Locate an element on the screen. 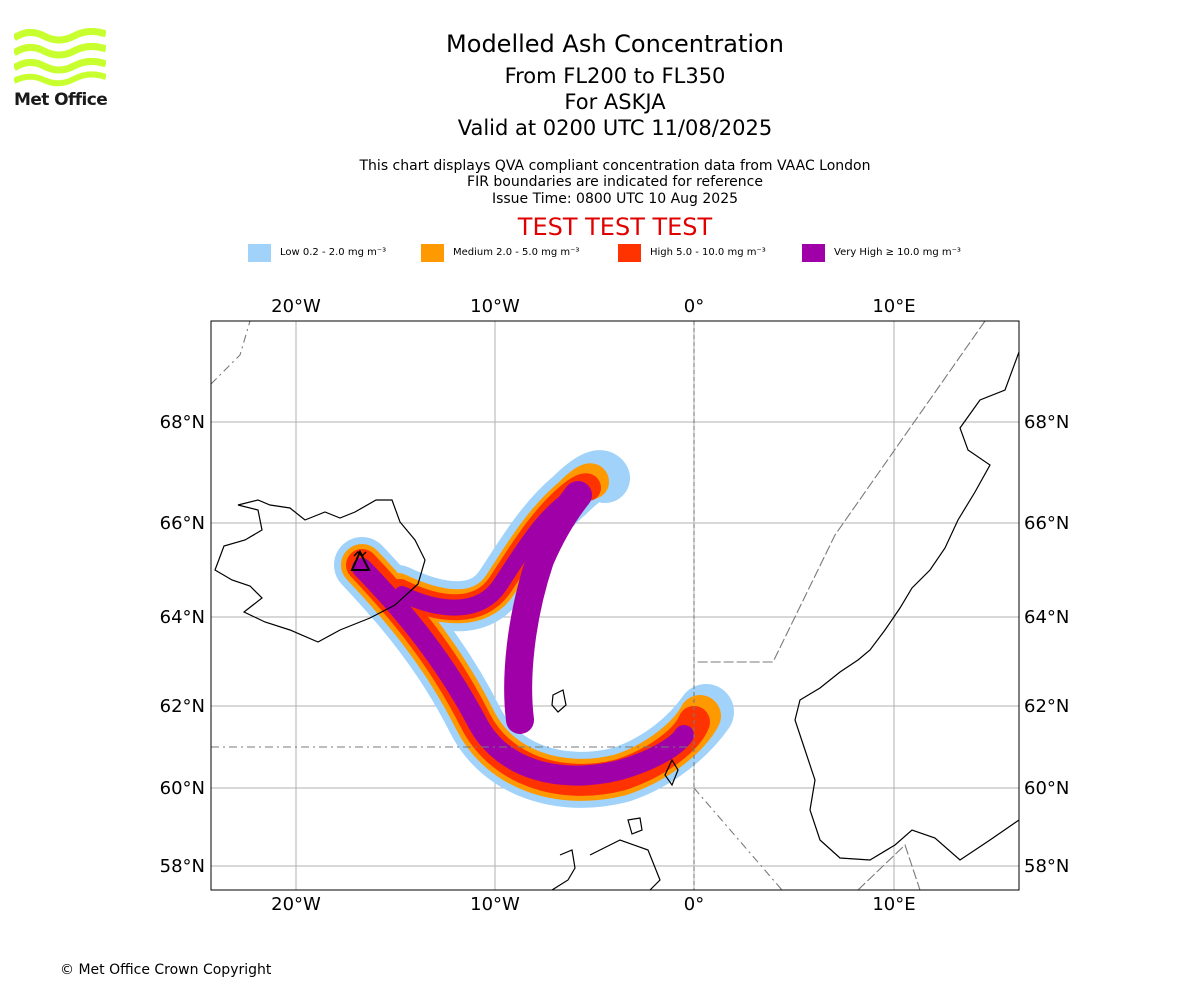 This screenshot has width=1200, height=1000. lat-label-left-60n: 60°N is located at coordinates (182, 788).